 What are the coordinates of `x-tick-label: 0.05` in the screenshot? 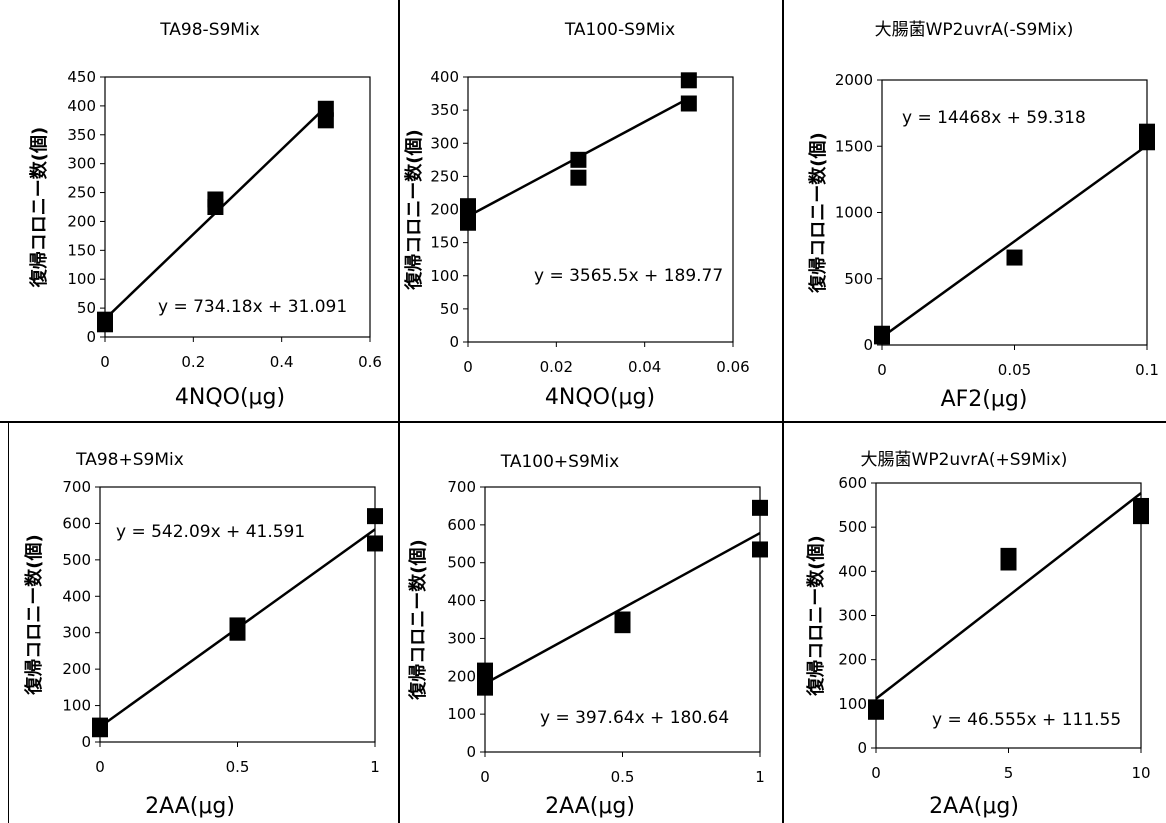 It's located at (1014, 370).